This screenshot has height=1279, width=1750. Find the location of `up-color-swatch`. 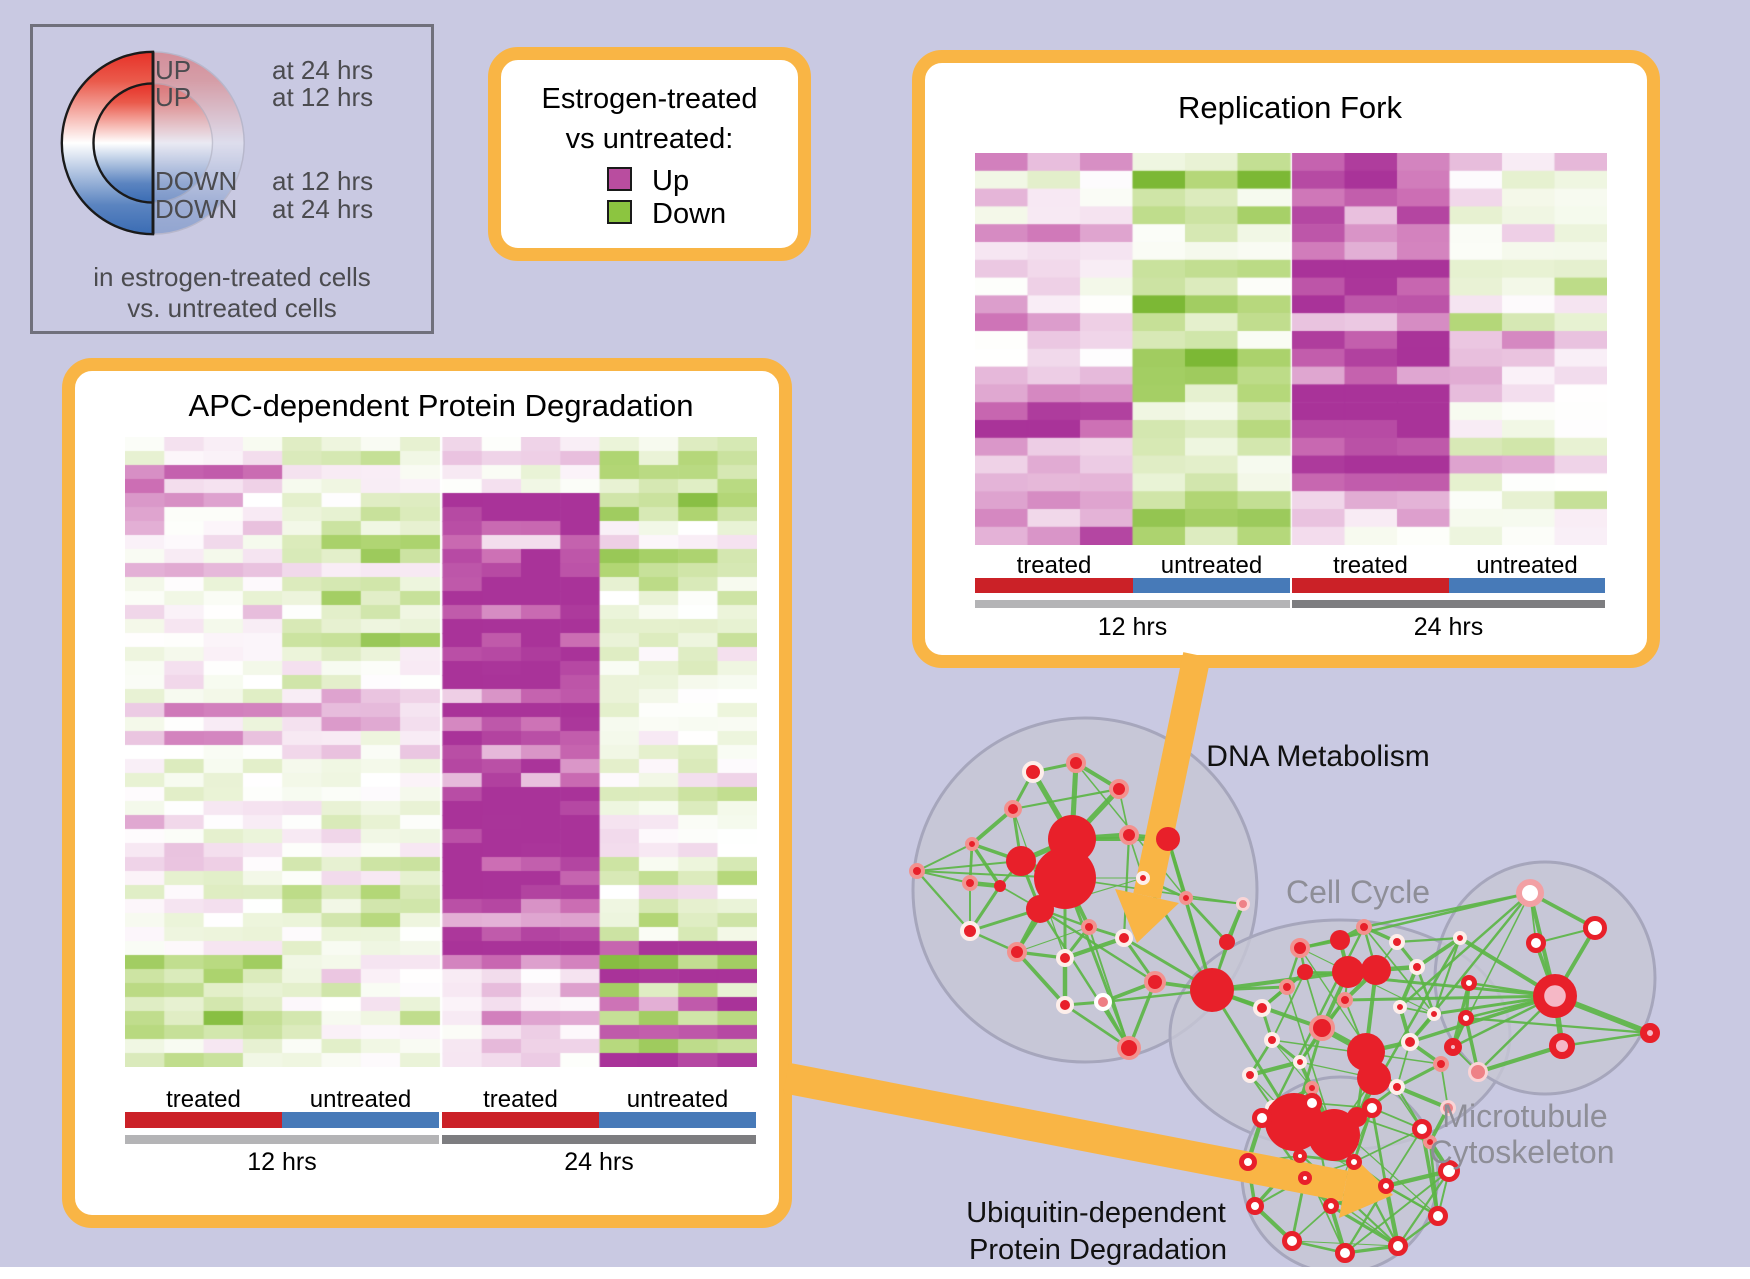

up-color-swatch is located at coordinates (619, 179).